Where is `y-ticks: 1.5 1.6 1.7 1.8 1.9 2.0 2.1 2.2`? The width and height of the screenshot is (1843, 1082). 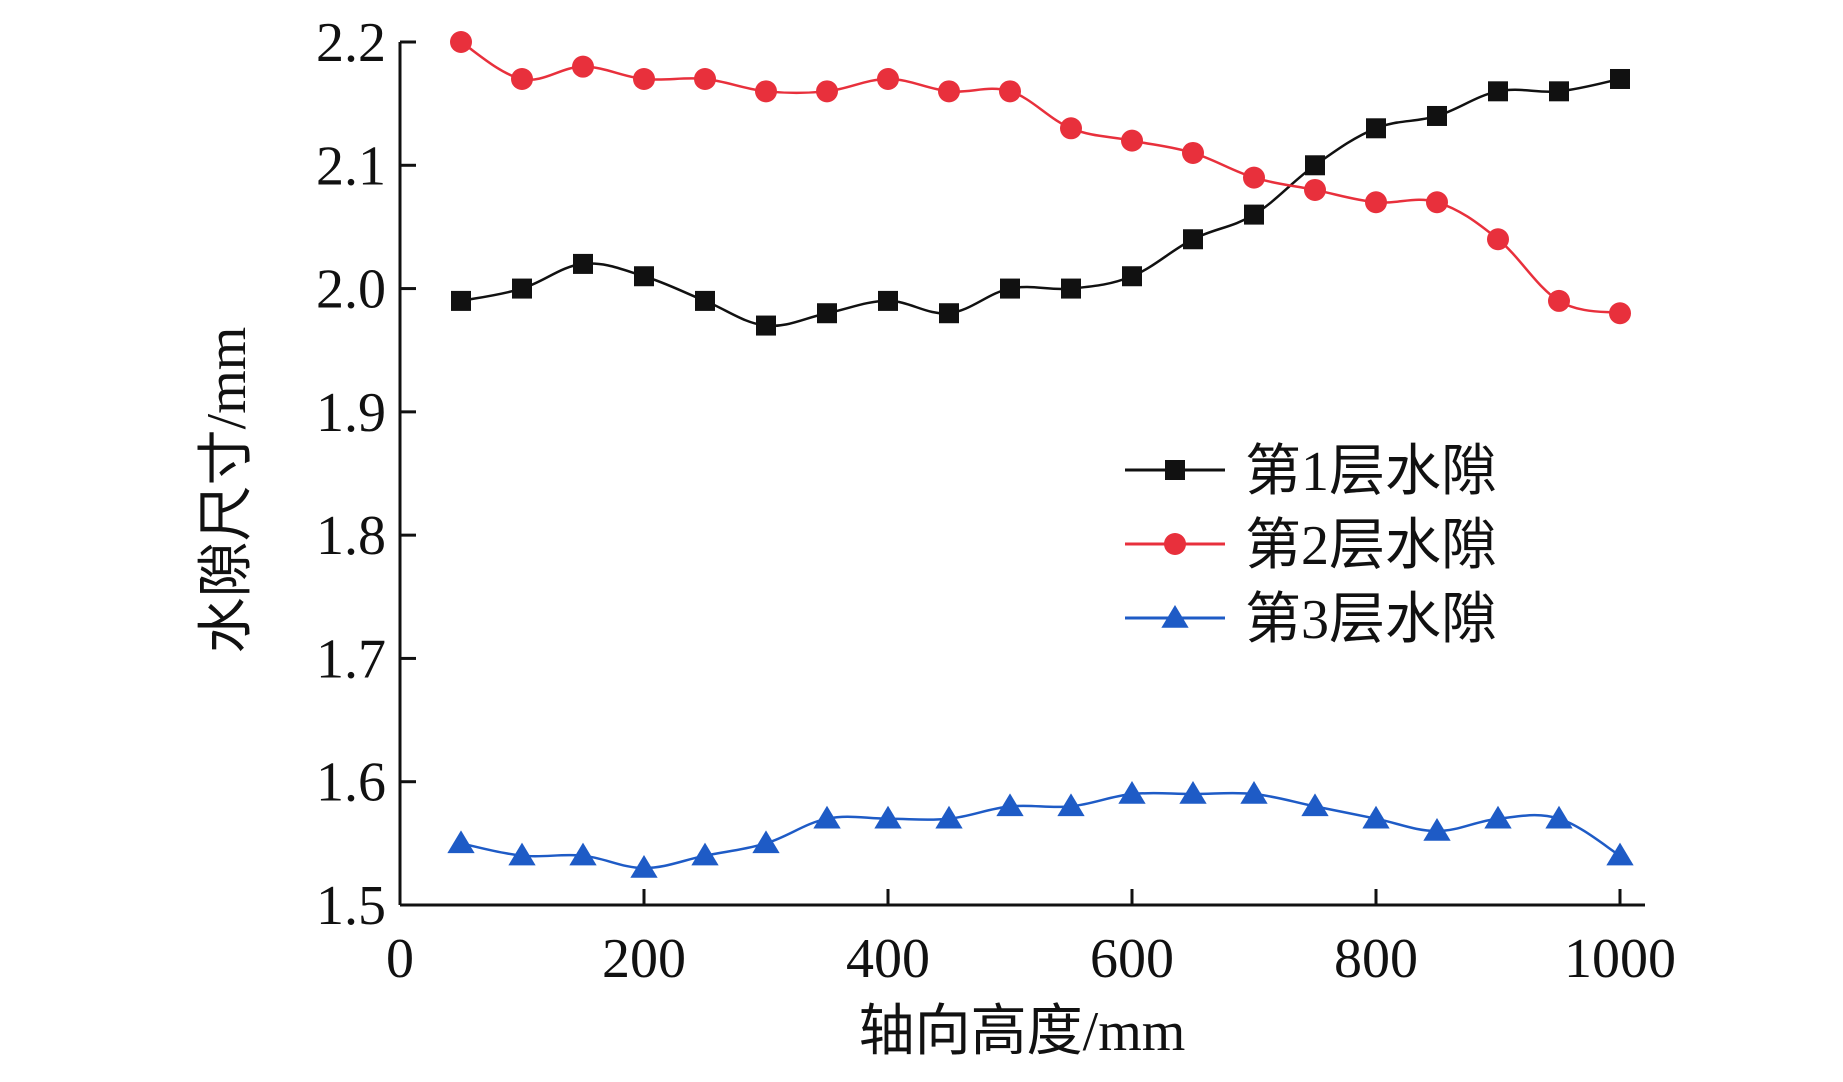 y-ticks: 1.5 1.6 1.7 1.8 1.9 2.0 2.1 2.2 is located at coordinates (366, 474).